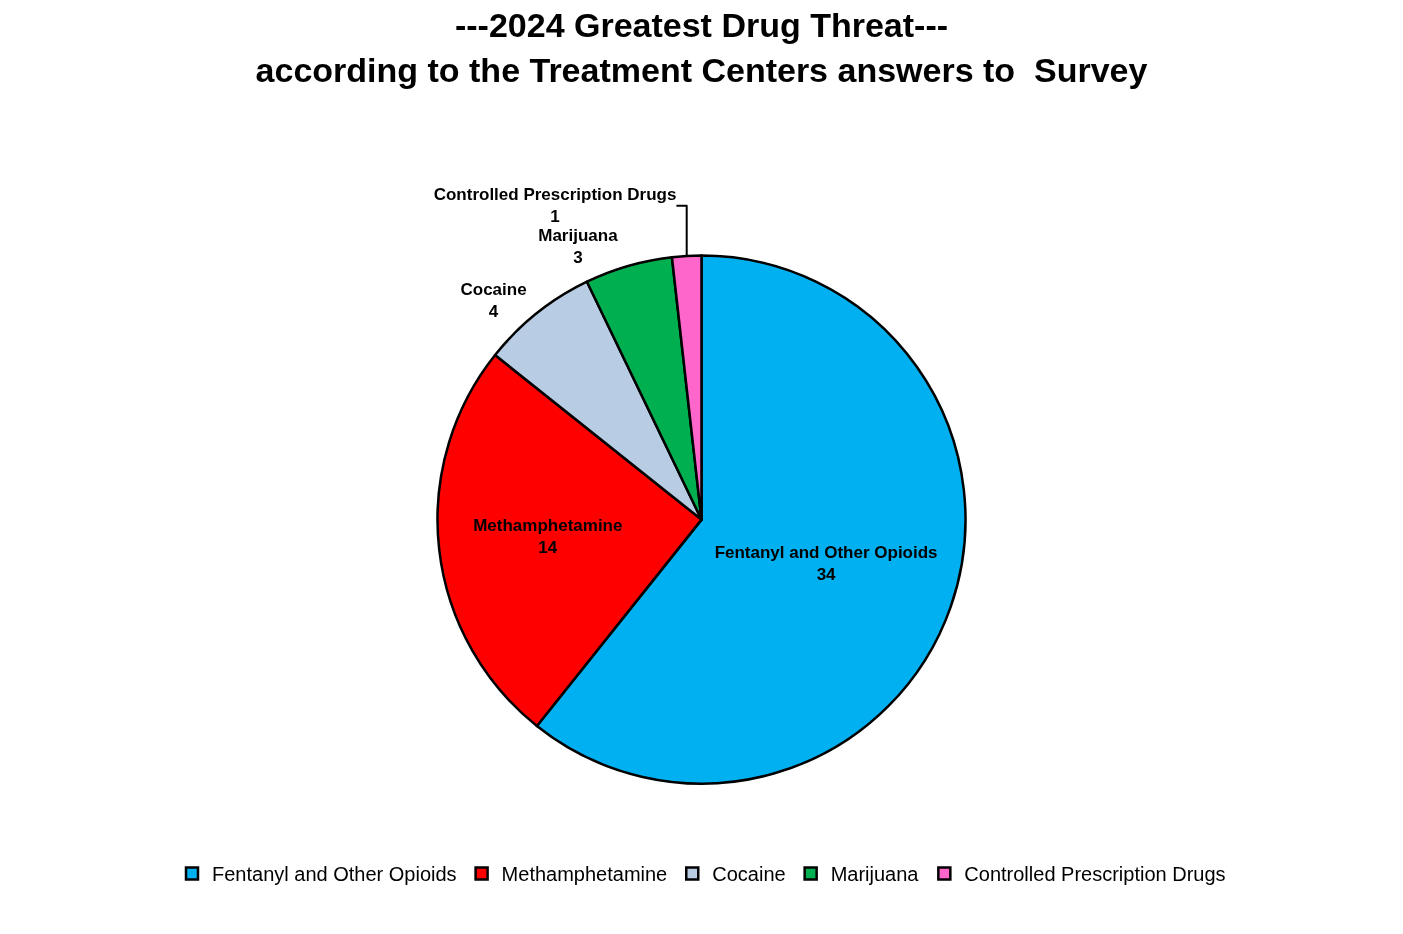  What do you see at coordinates (578, 258) in the screenshot?
I see `data-label: 3` at bounding box center [578, 258].